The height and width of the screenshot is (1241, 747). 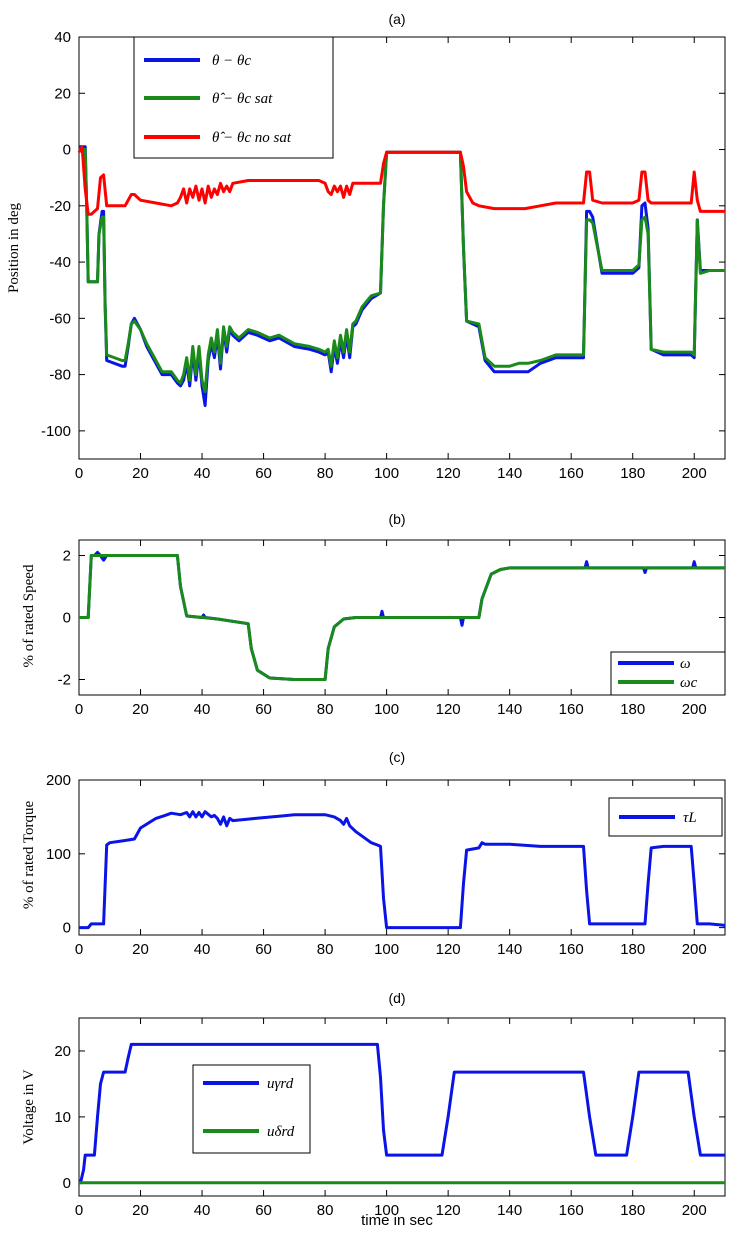 I want to click on panel-b-ylabel: % of rated Speed, so click(x=29, y=615).